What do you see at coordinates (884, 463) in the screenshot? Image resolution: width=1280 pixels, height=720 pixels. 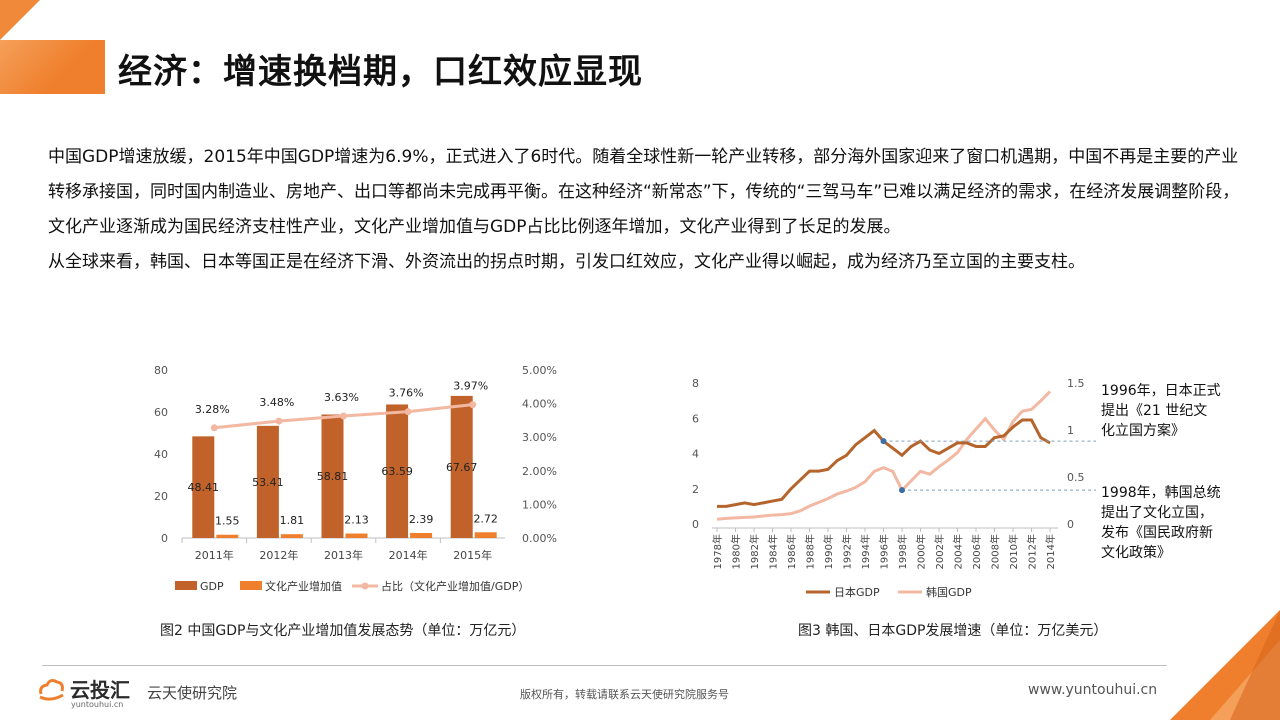 I see `japan-gdp-line` at bounding box center [884, 463].